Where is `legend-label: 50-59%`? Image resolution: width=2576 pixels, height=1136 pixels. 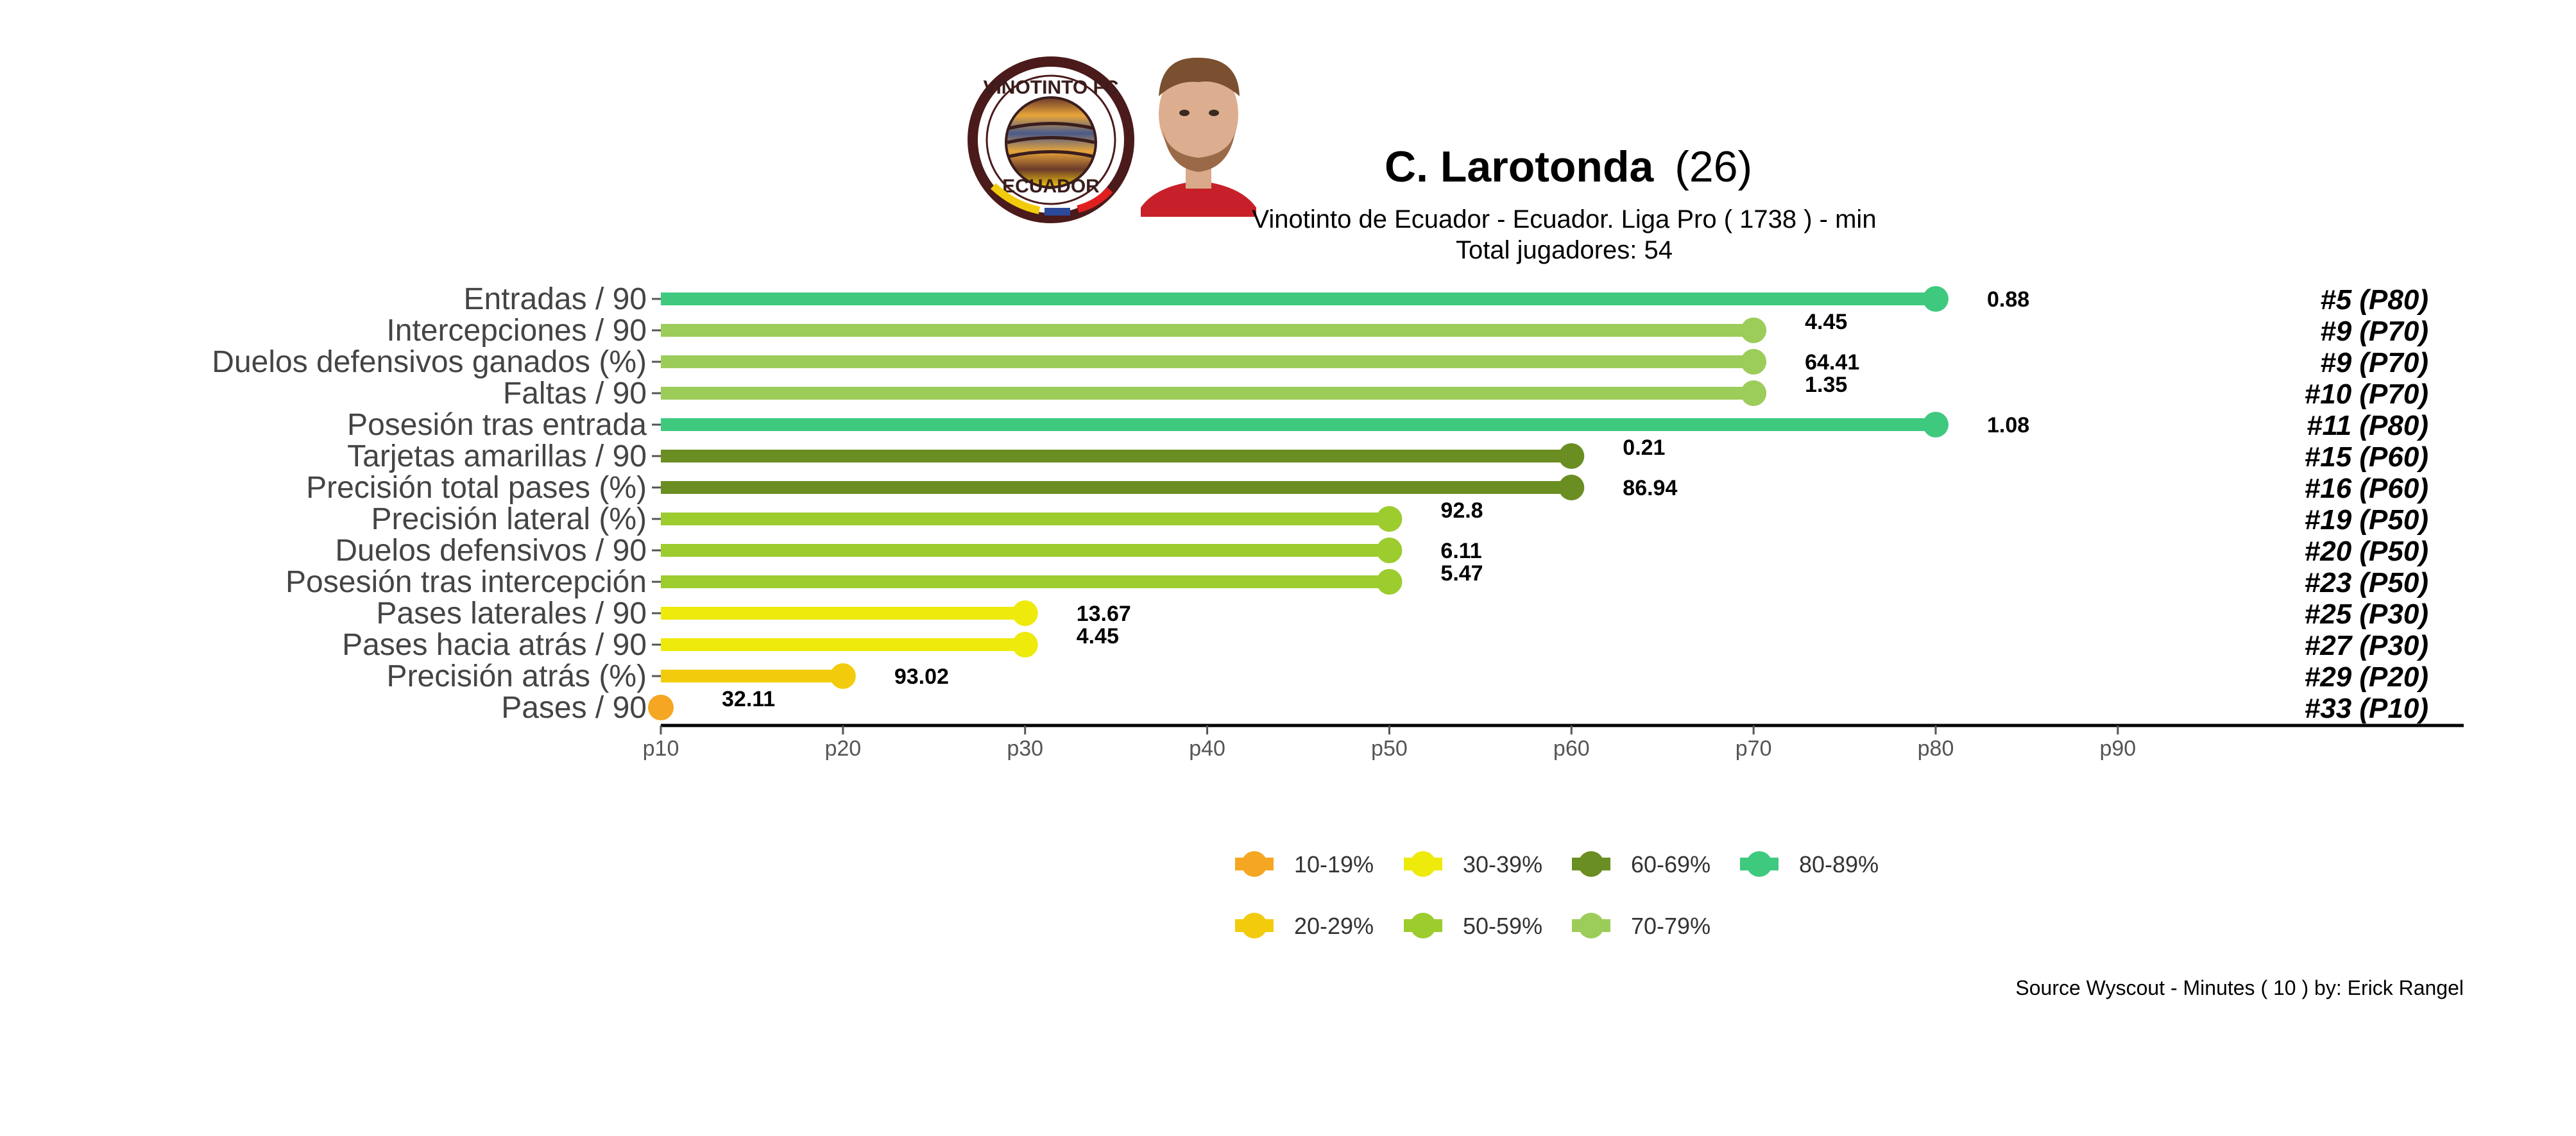 legend-label: 50-59% is located at coordinates (1502, 926).